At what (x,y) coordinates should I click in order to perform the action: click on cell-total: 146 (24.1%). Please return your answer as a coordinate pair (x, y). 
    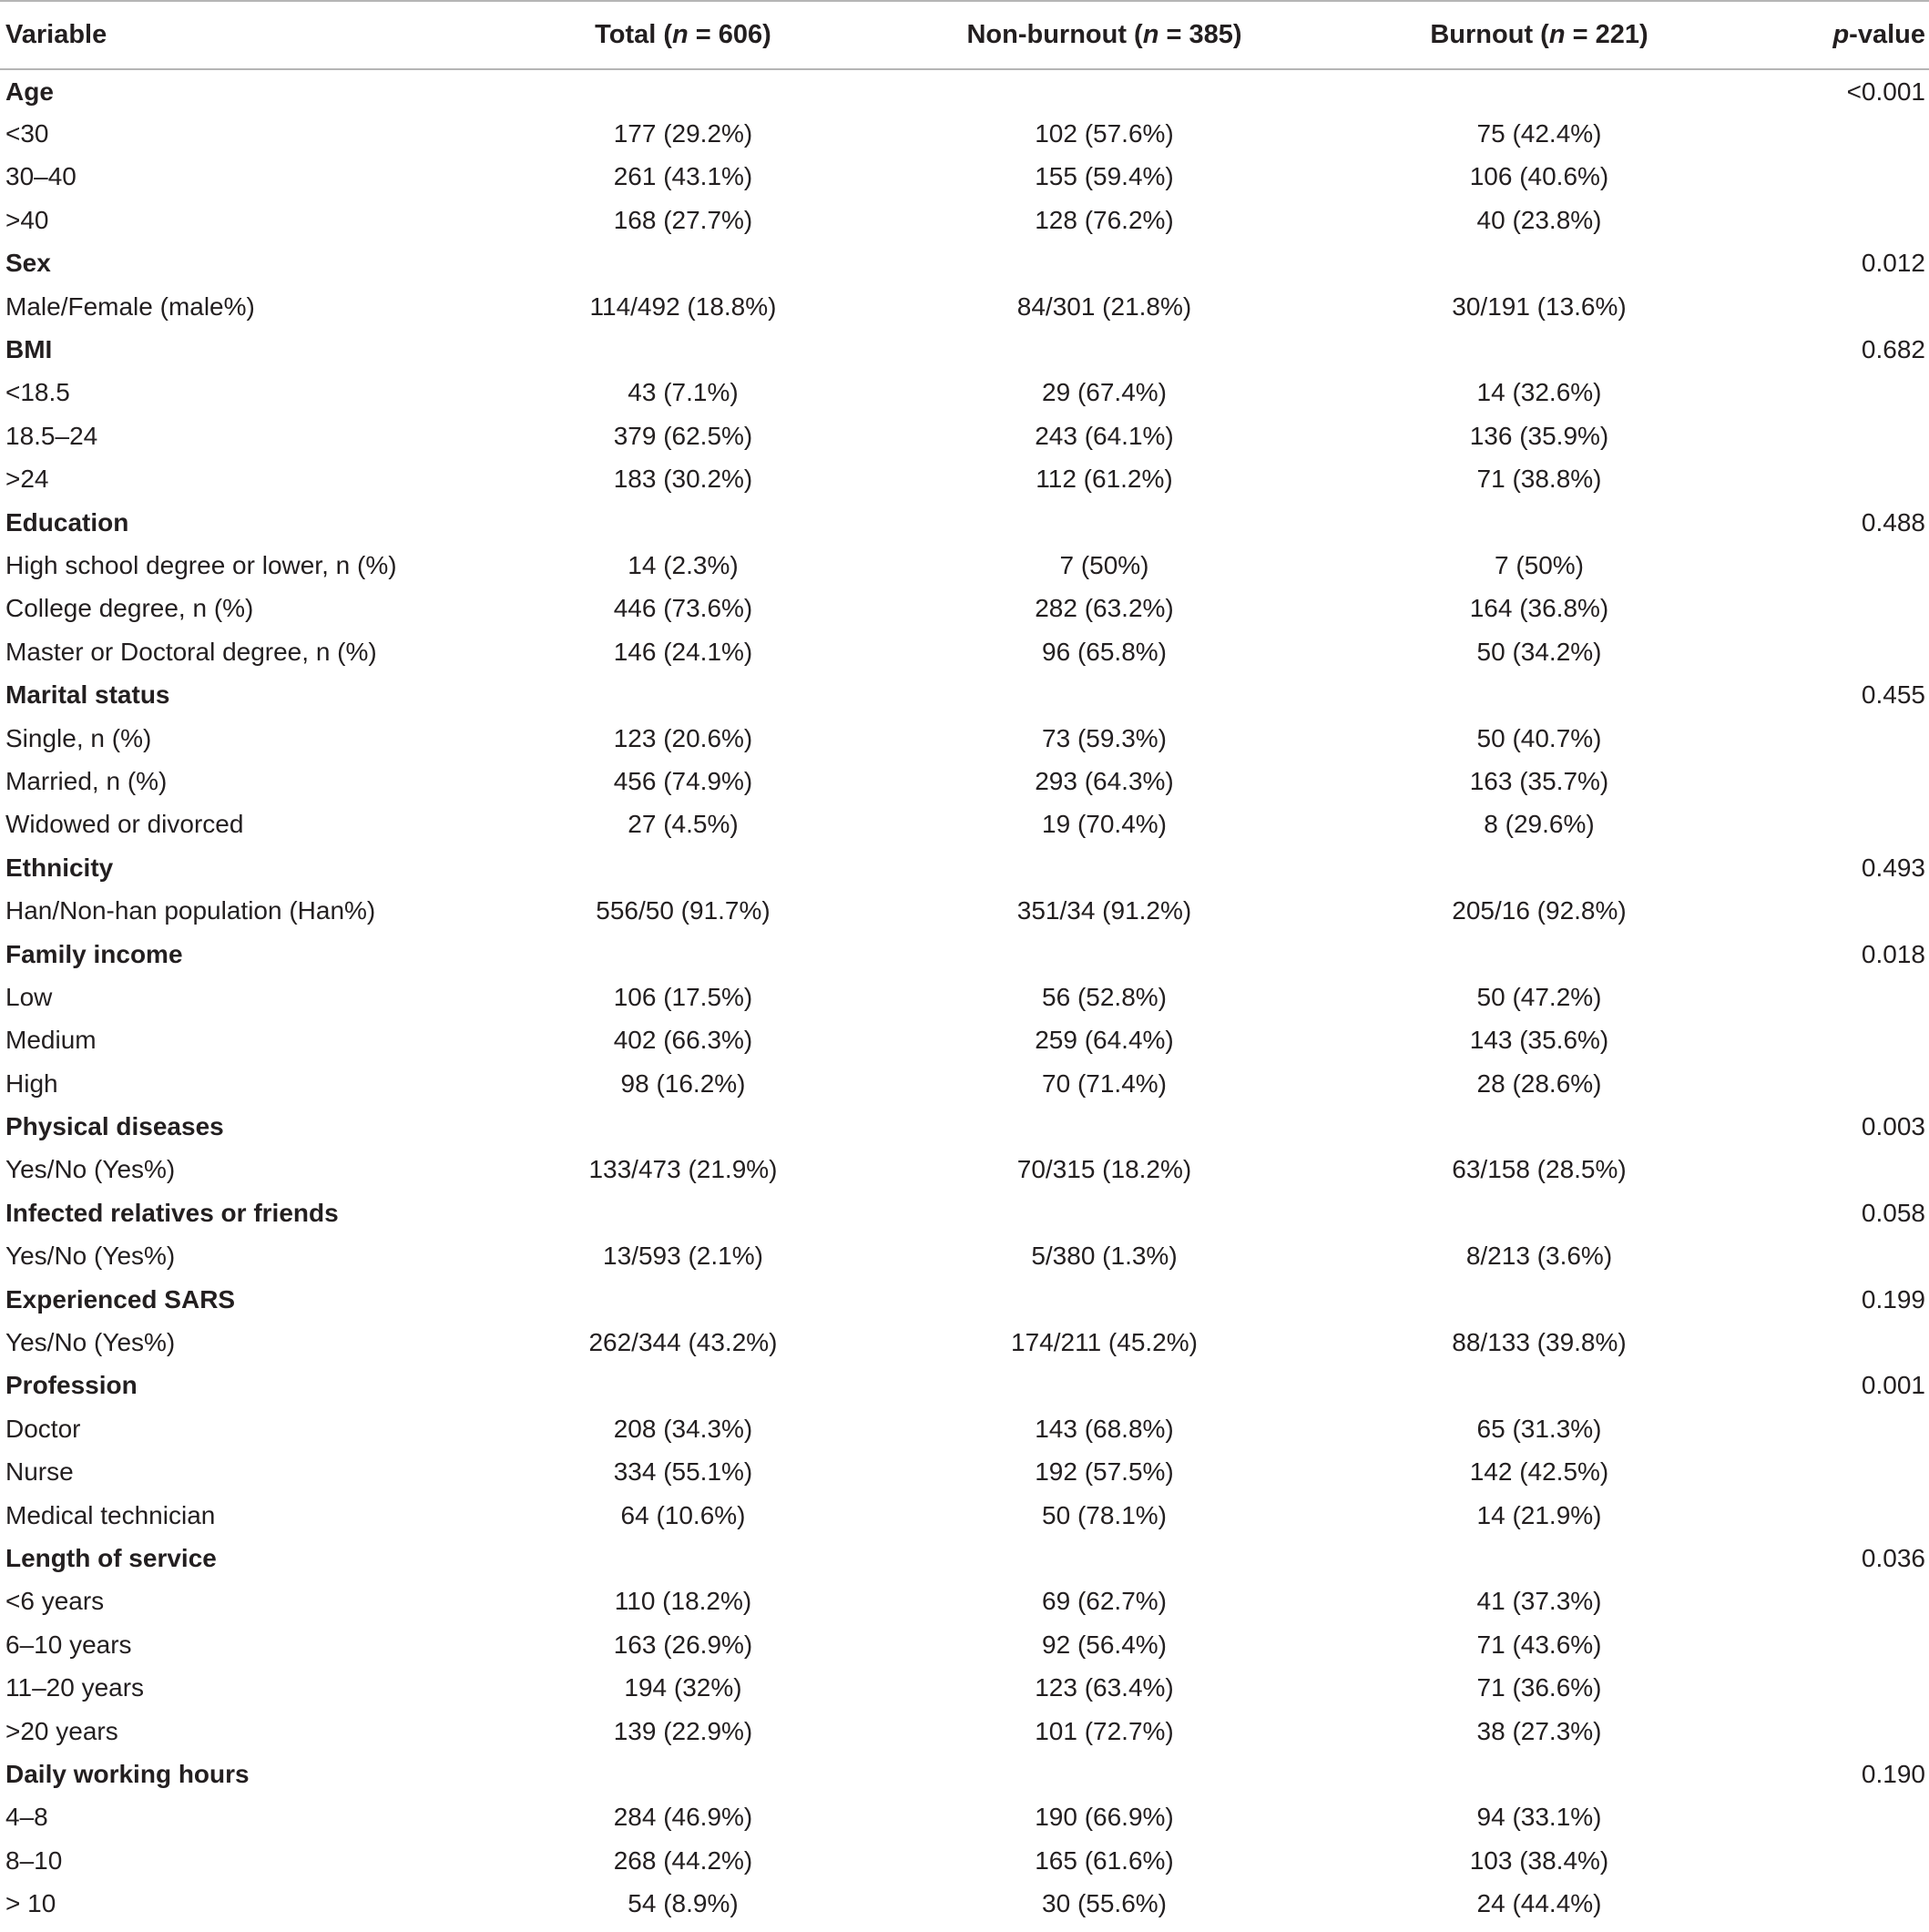
    Looking at the image, I should click on (683, 651).